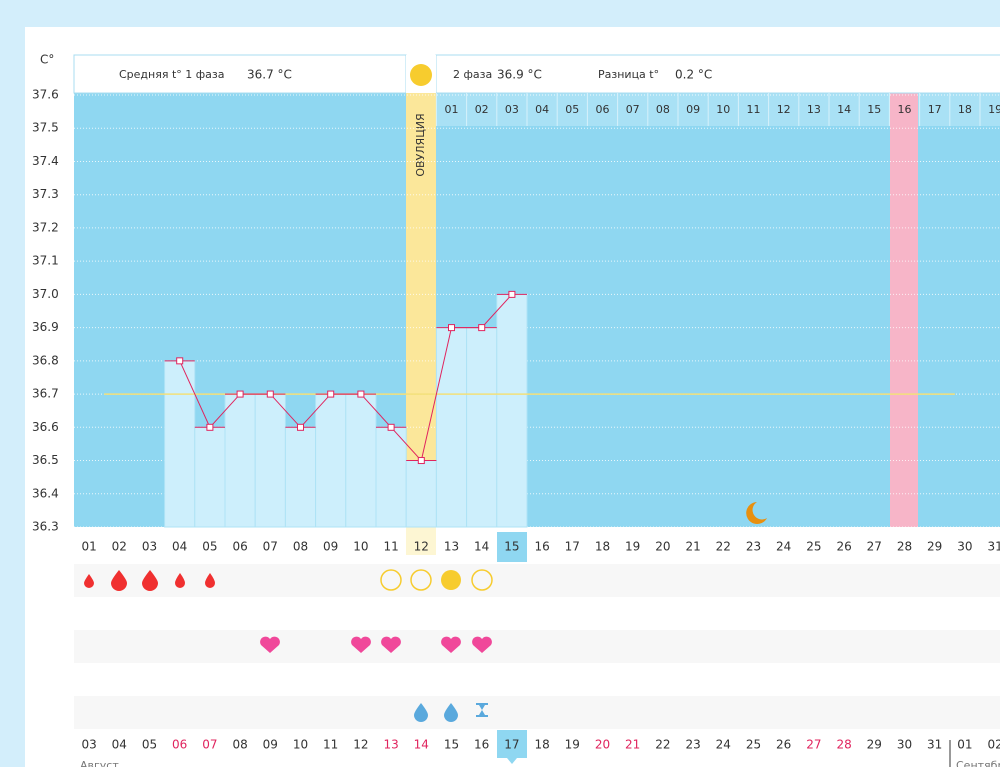 This screenshot has width=1000, height=767. What do you see at coordinates (451, 745) in the screenshot?
I see `date-label: 15` at bounding box center [451, 745].